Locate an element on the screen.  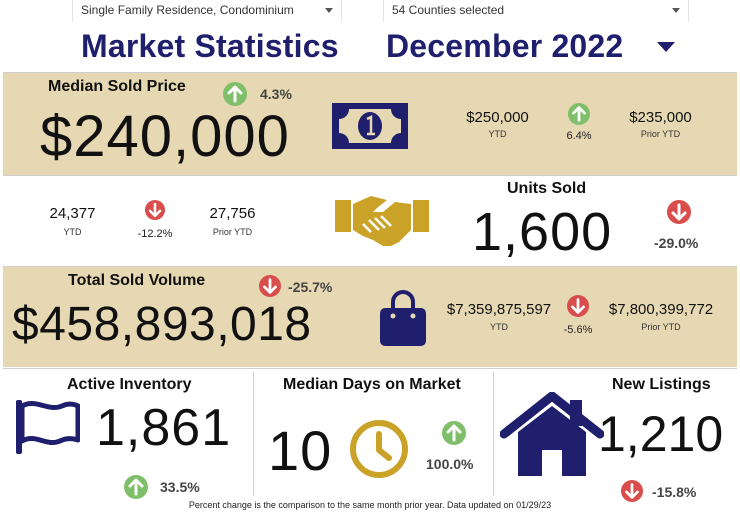
median-sold-price-label: Median Sold Price is located at coordinates (117, 86).